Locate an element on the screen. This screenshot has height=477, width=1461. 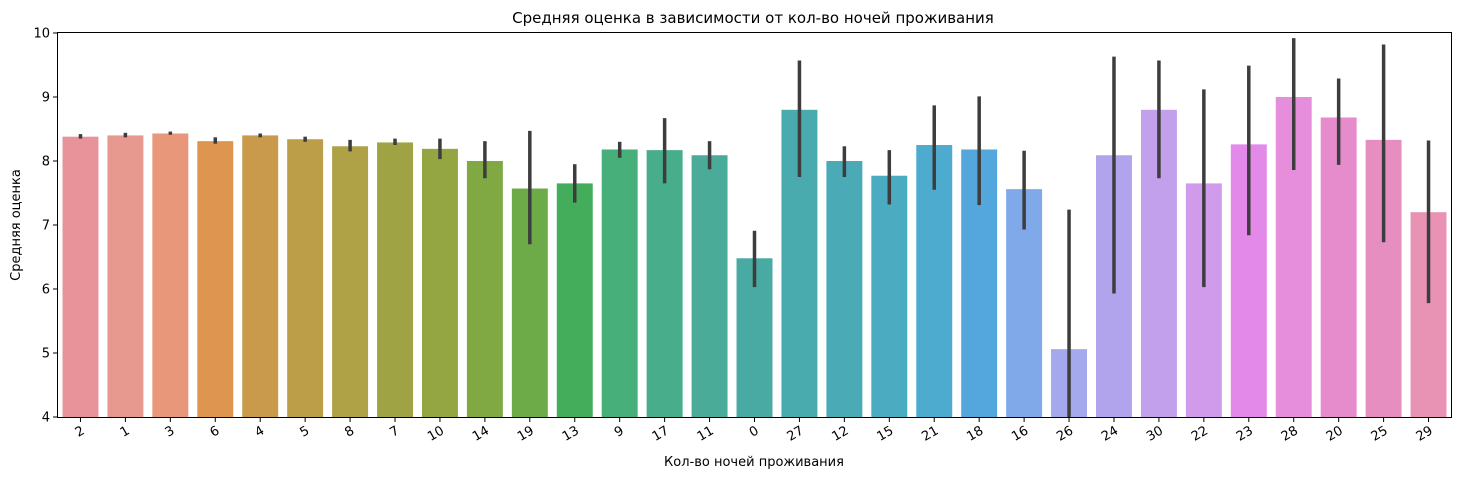
x-tick-label: 21 is located at coordinates (930, 433).